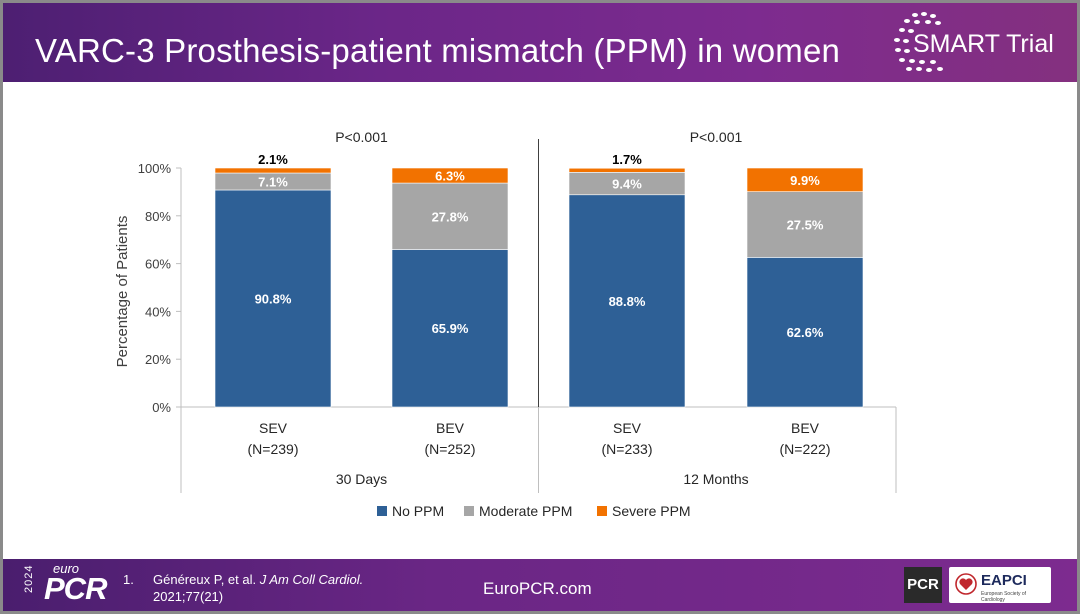 The height and width of the screenshot is (614, 1080). I want to click on pcr-badge: PCR, so click(923, 585).